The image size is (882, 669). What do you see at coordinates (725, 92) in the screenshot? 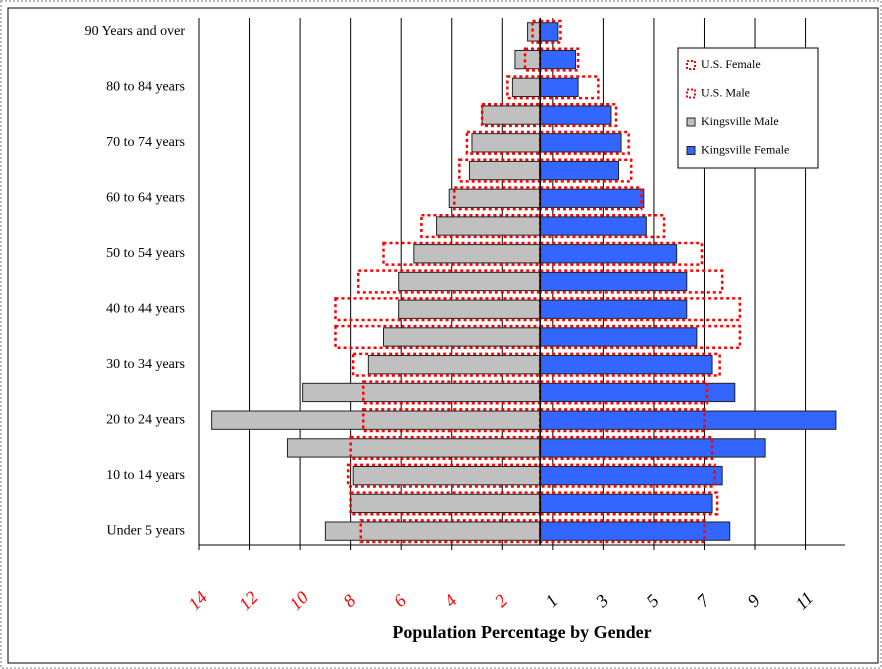
I see `legend-label: U.S. Male` at bounding box center [725, 92].